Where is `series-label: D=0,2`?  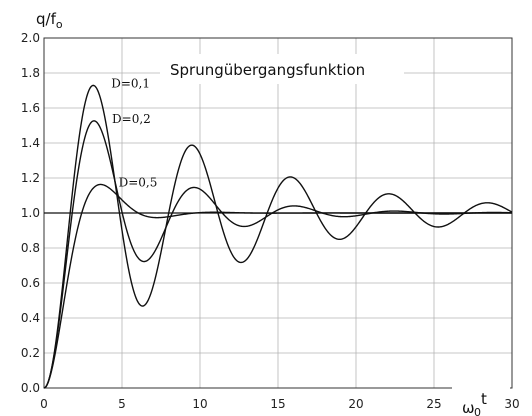 series-label: D=0,2 is located at coordinates (131, 119).